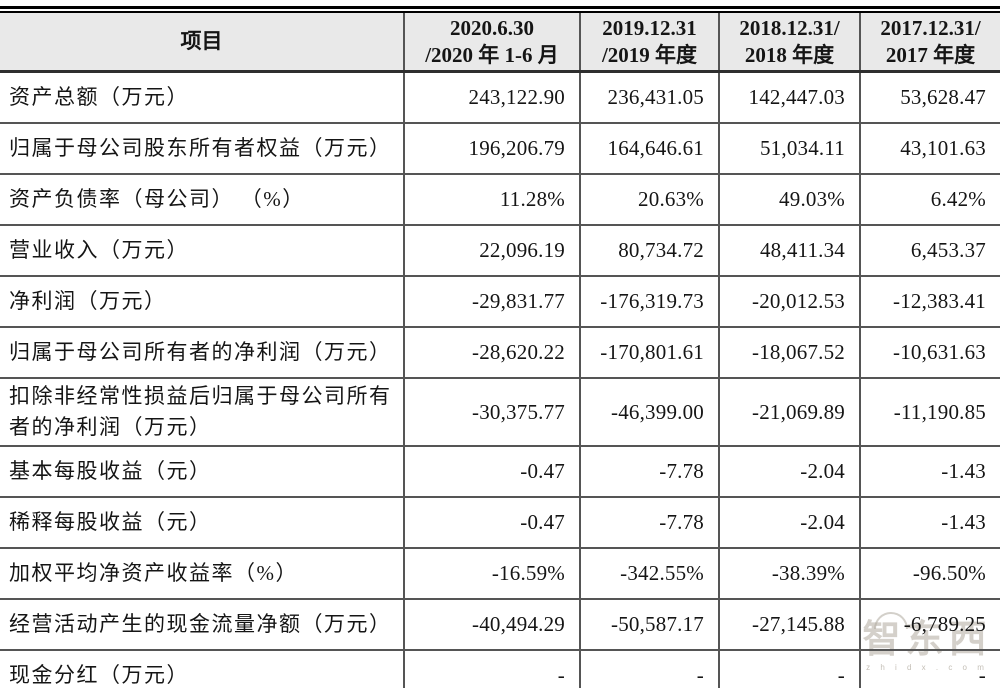 This screenshot has height=688, width=1000. I want to click on cell-value: 236,431.05, so click(649, 97).